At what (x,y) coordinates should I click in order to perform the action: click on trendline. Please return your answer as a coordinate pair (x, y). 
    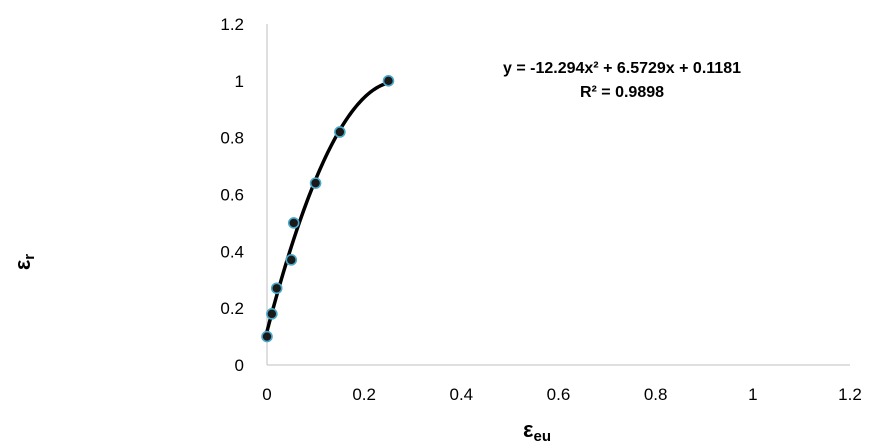
    Looking at the image, I should click on (328, 207).